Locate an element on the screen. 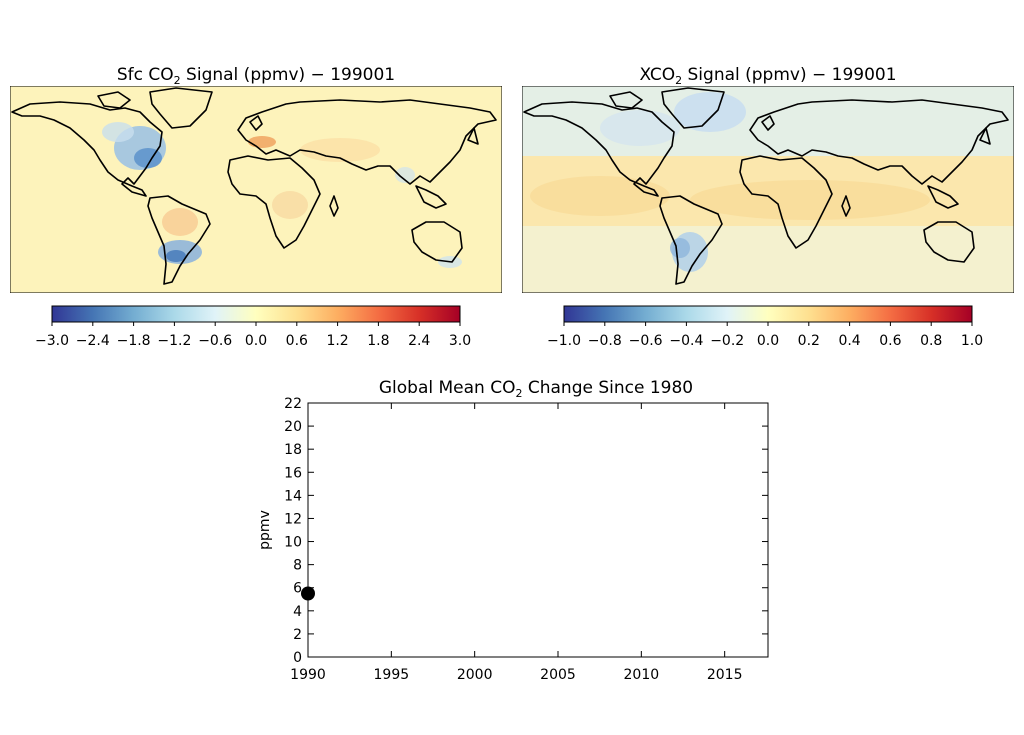  sfc-colorbar-ticks: −3.0 −2.4 −1.8 −1.2 −0.6 0.0 0.6 1.2 1.8 2.4 3.0 is located at coordinates (253, 335).